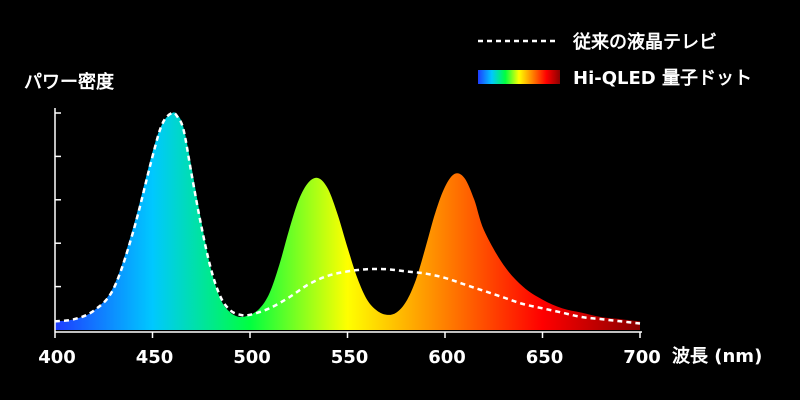  Describe the element at coordinates (662, 78) in the screenshot. I see `legend-label-qled: Hi-QLED 量子ドット` at that location.